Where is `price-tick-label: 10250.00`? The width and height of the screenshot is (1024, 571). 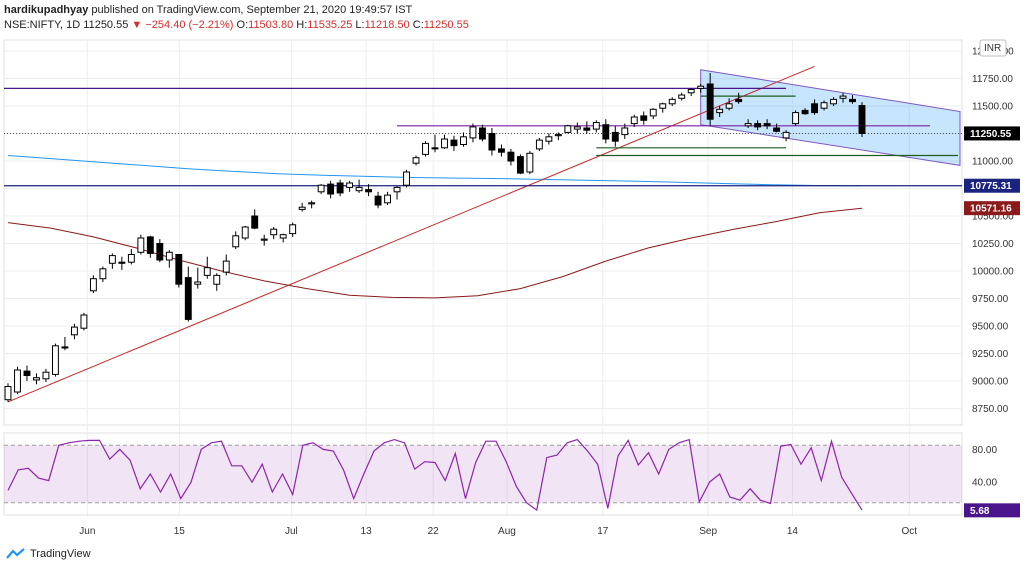 price-tick-label: 10250.00 is located at coordinates (993, 244).